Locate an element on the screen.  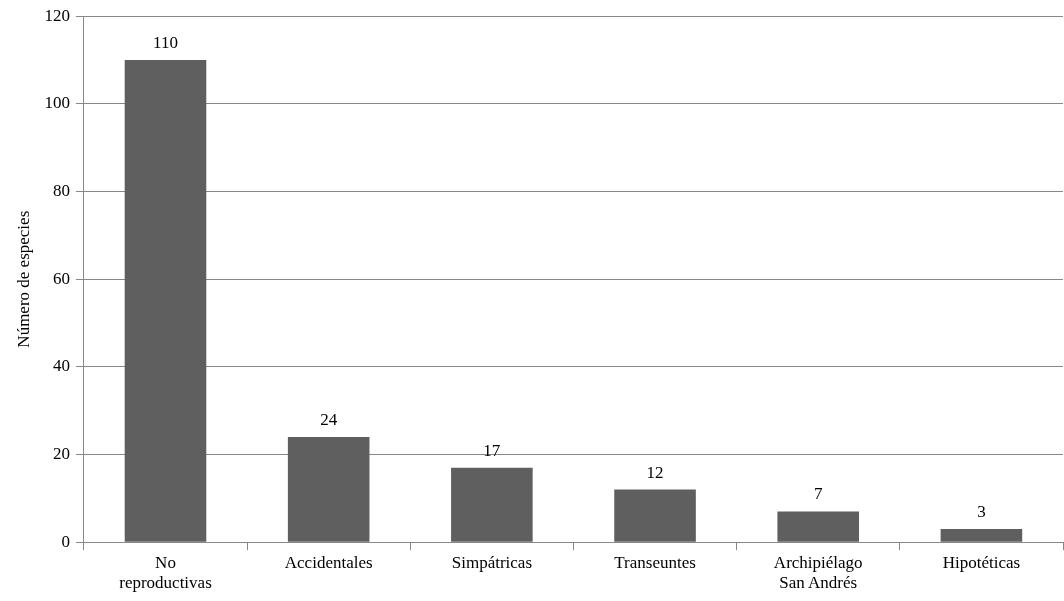
data-label: 7 is located at coordinates (818, 494).